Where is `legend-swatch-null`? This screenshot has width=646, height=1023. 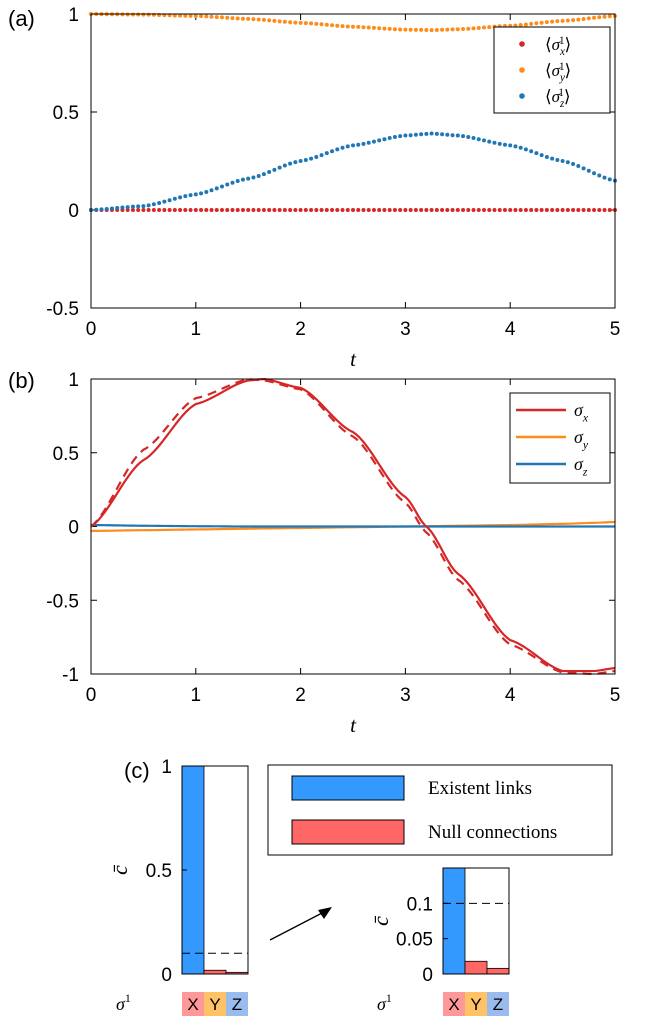 legend-swatch-null is located at coordinates (348, 832).